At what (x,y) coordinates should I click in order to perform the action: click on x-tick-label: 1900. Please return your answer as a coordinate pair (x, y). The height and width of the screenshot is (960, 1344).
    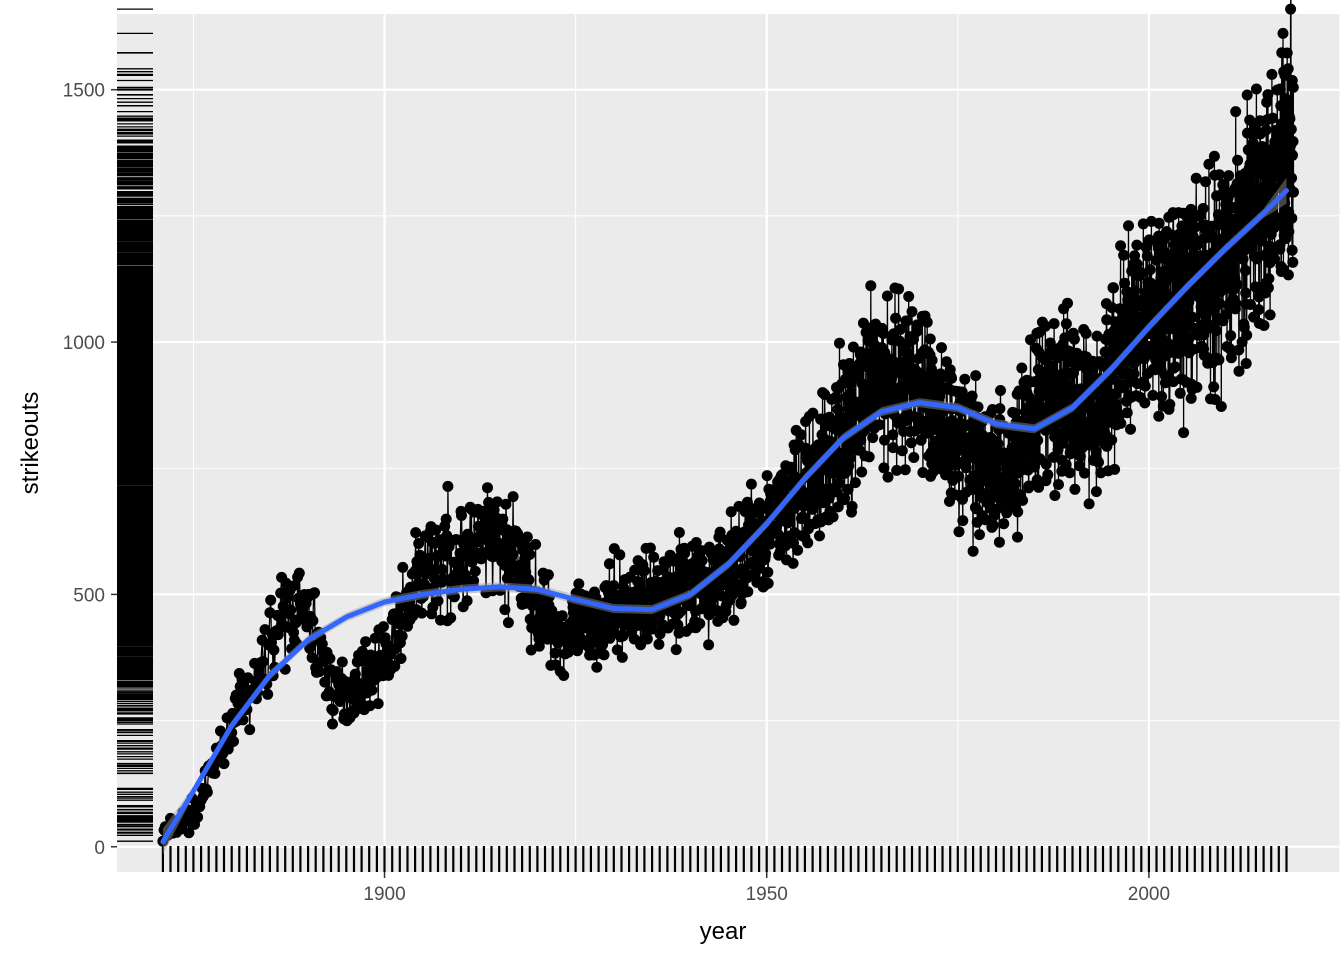
    Looking at the image, I should click on (384, 894).